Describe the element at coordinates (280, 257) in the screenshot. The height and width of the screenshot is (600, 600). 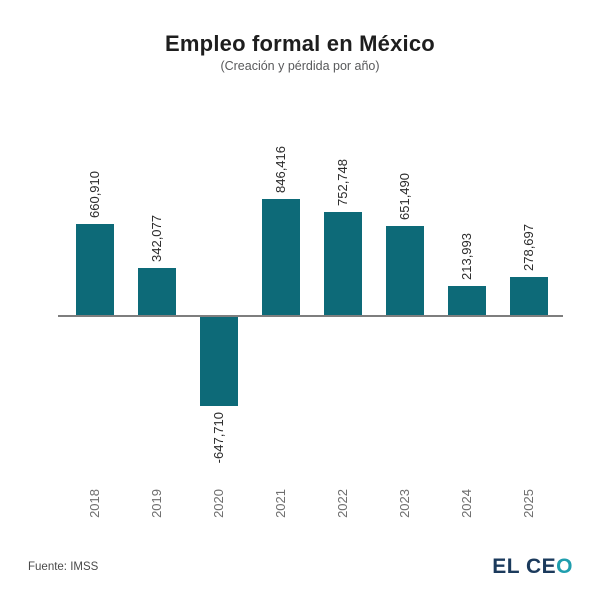
I see `bar-2021` at that location.